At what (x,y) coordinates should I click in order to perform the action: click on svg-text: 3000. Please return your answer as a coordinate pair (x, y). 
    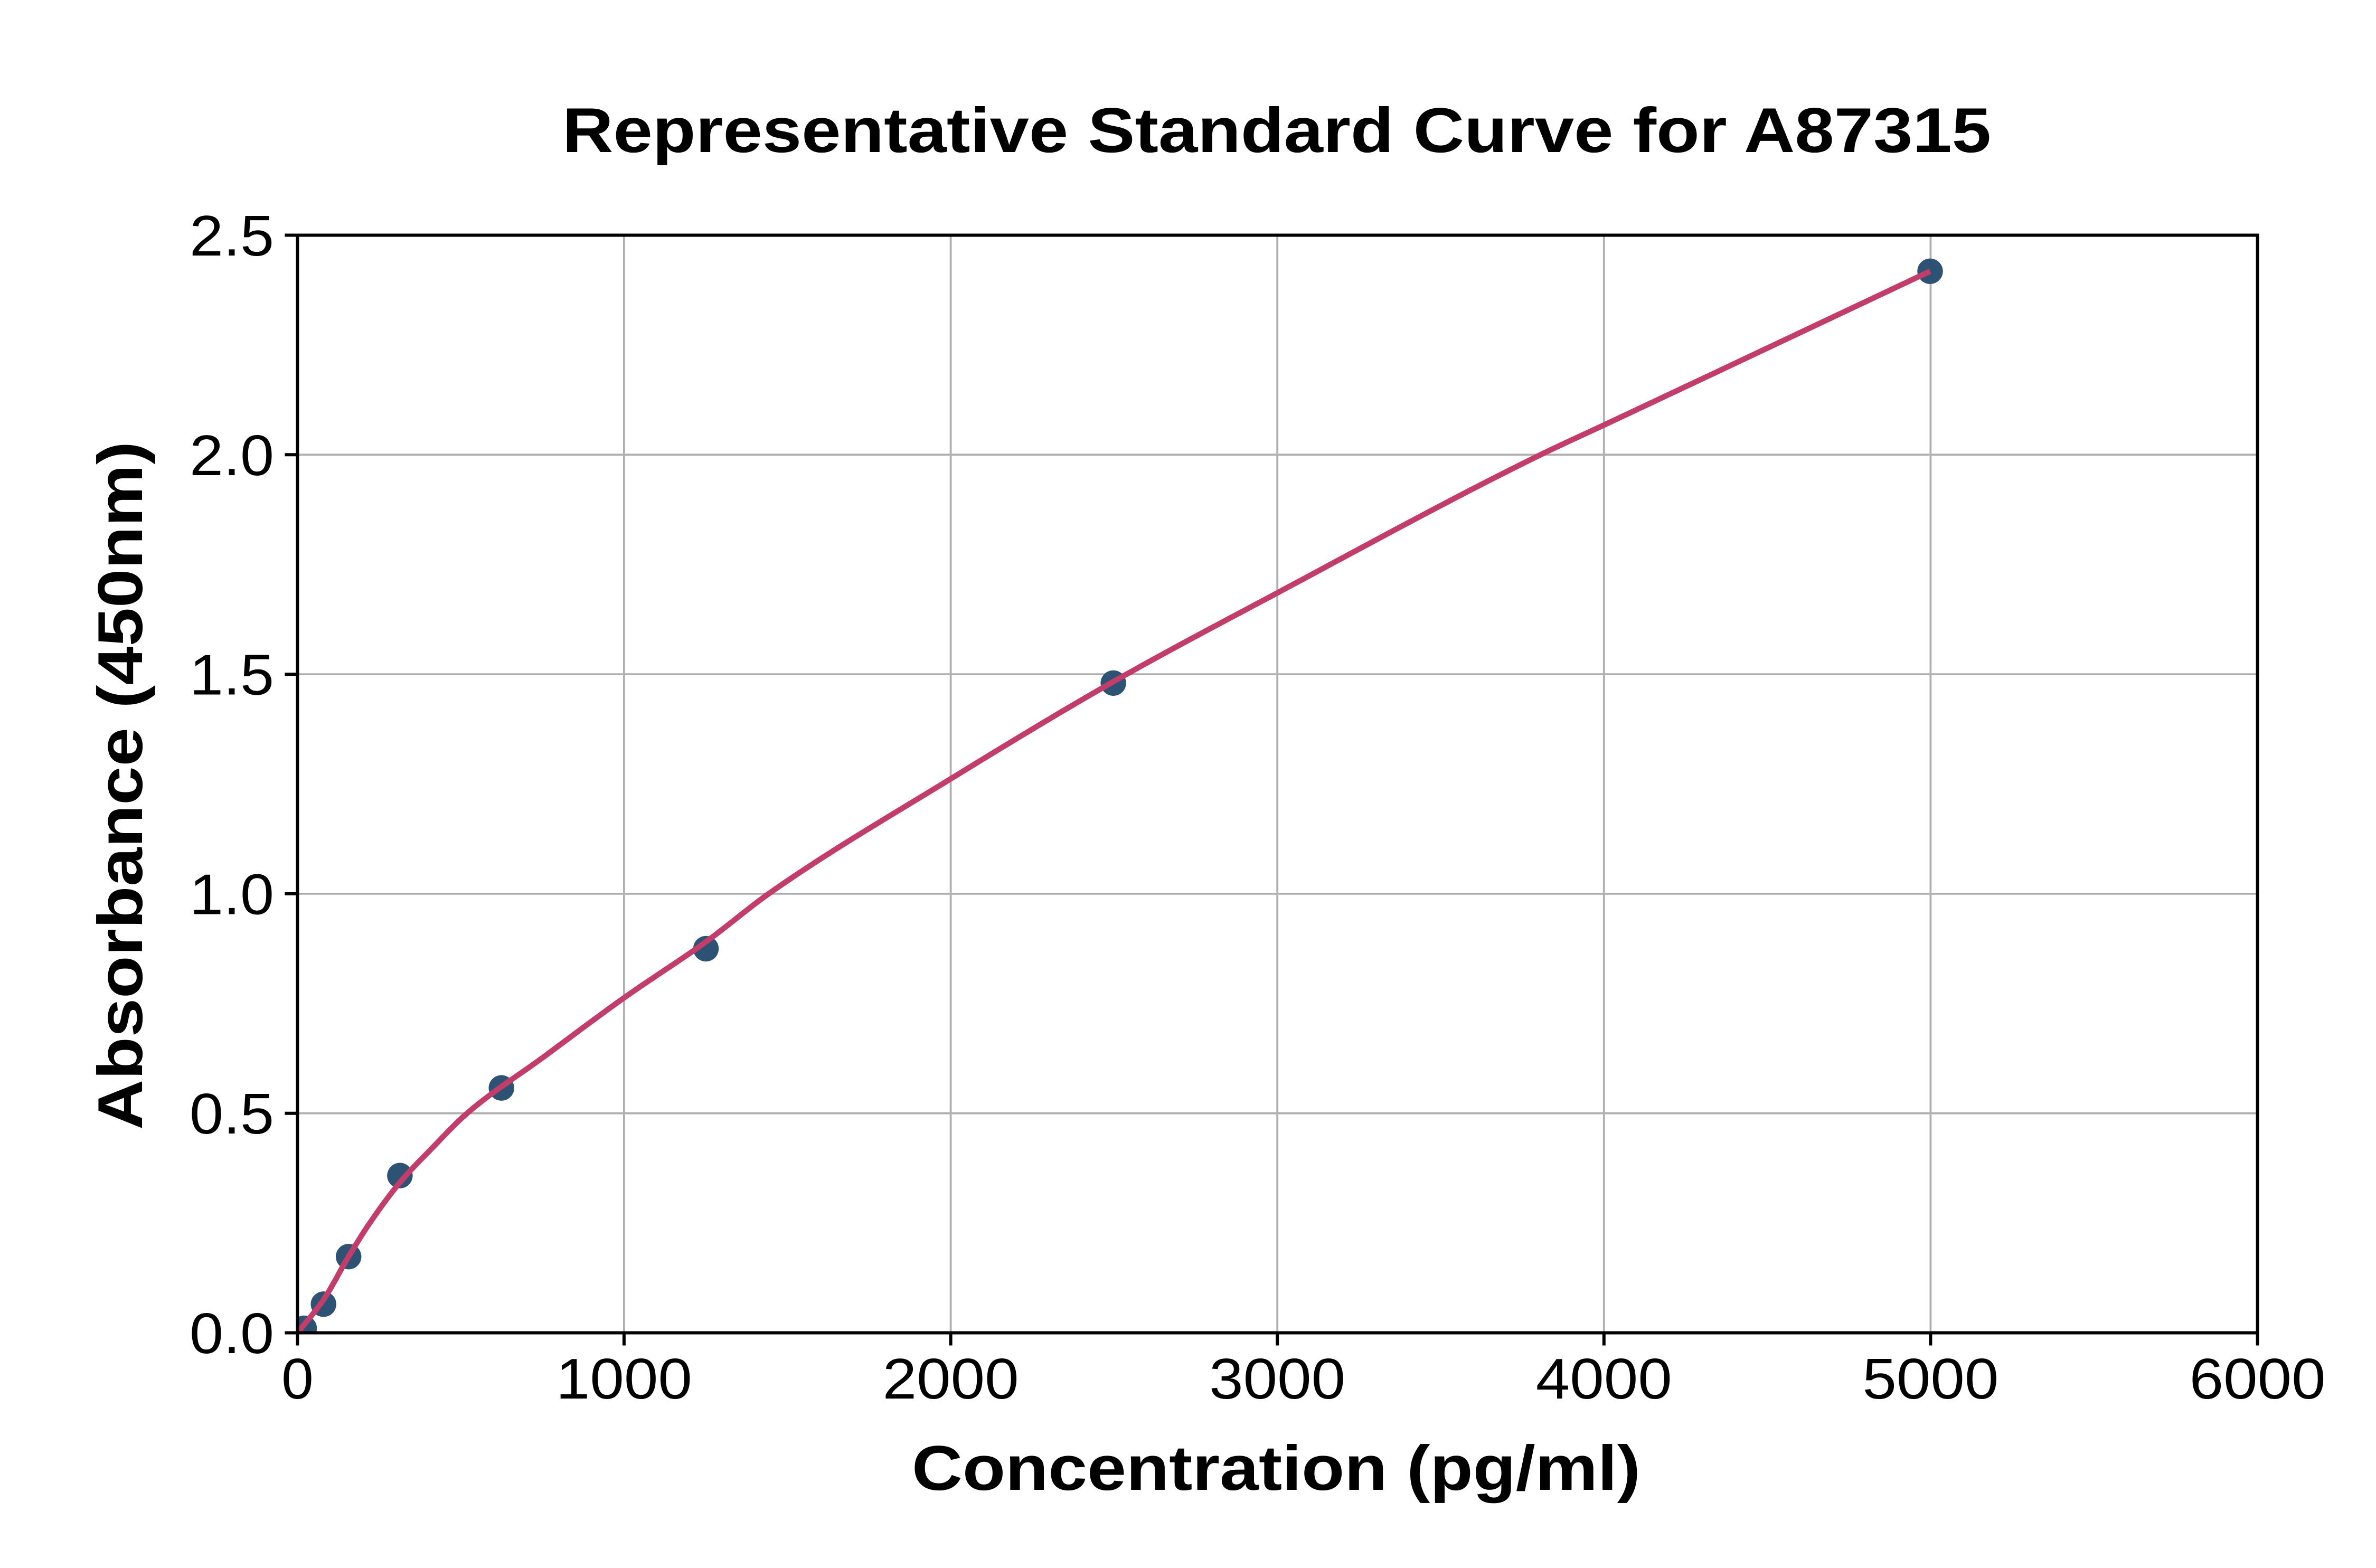
    Looking at the image, I should click on (1277, 1379).